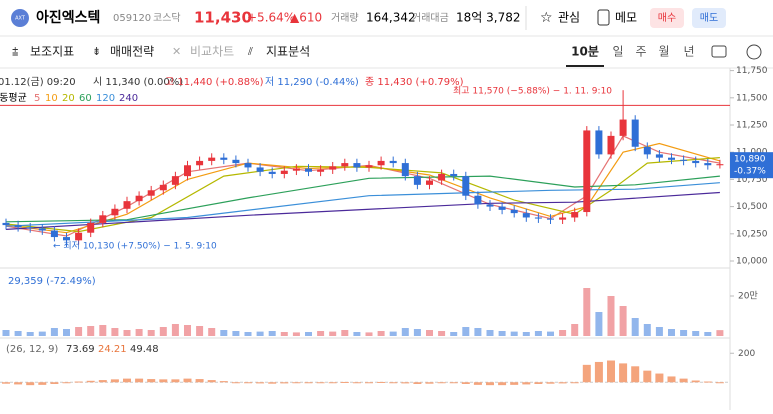  Describe the element at coordinates (250, 51) in the screenshot. I see `toolbar-icon: ⫽` at that location.